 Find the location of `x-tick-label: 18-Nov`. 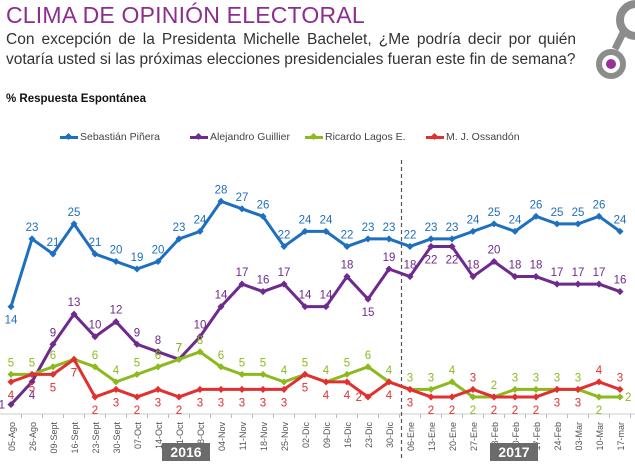

x-tick-label: 18-Nov is located at coordinates (264, 437).